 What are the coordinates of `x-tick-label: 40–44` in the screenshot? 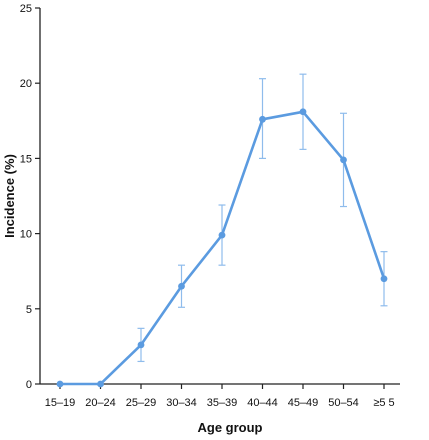 It's located at (262, 403).